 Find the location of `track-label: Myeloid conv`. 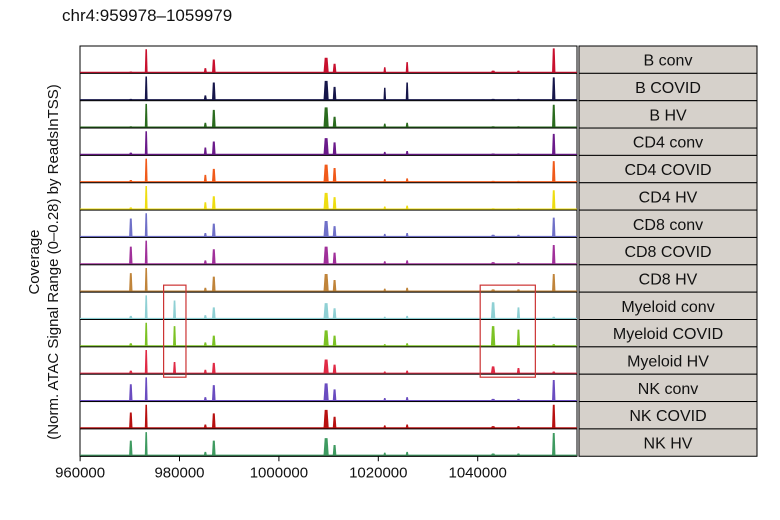

track-label: Myeloid conv is located at coordinates (667, 307).